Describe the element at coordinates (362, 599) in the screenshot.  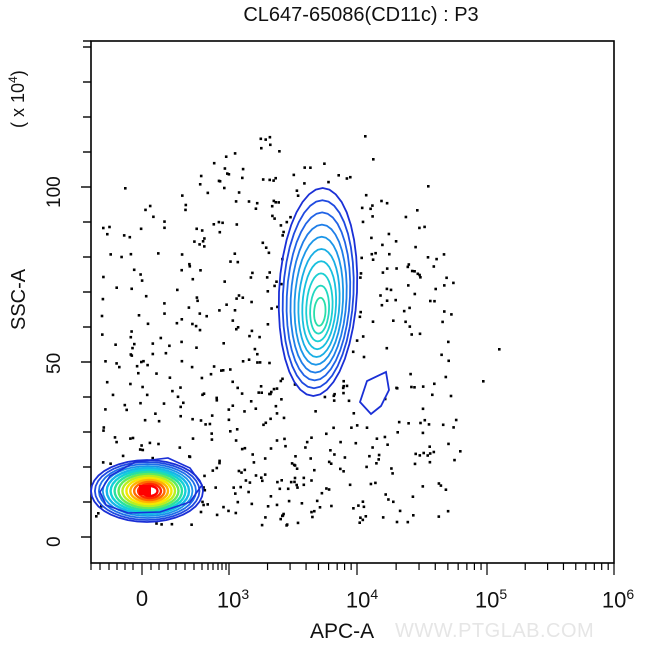
I see `x-tick-1e4: 10⁴` at that location.